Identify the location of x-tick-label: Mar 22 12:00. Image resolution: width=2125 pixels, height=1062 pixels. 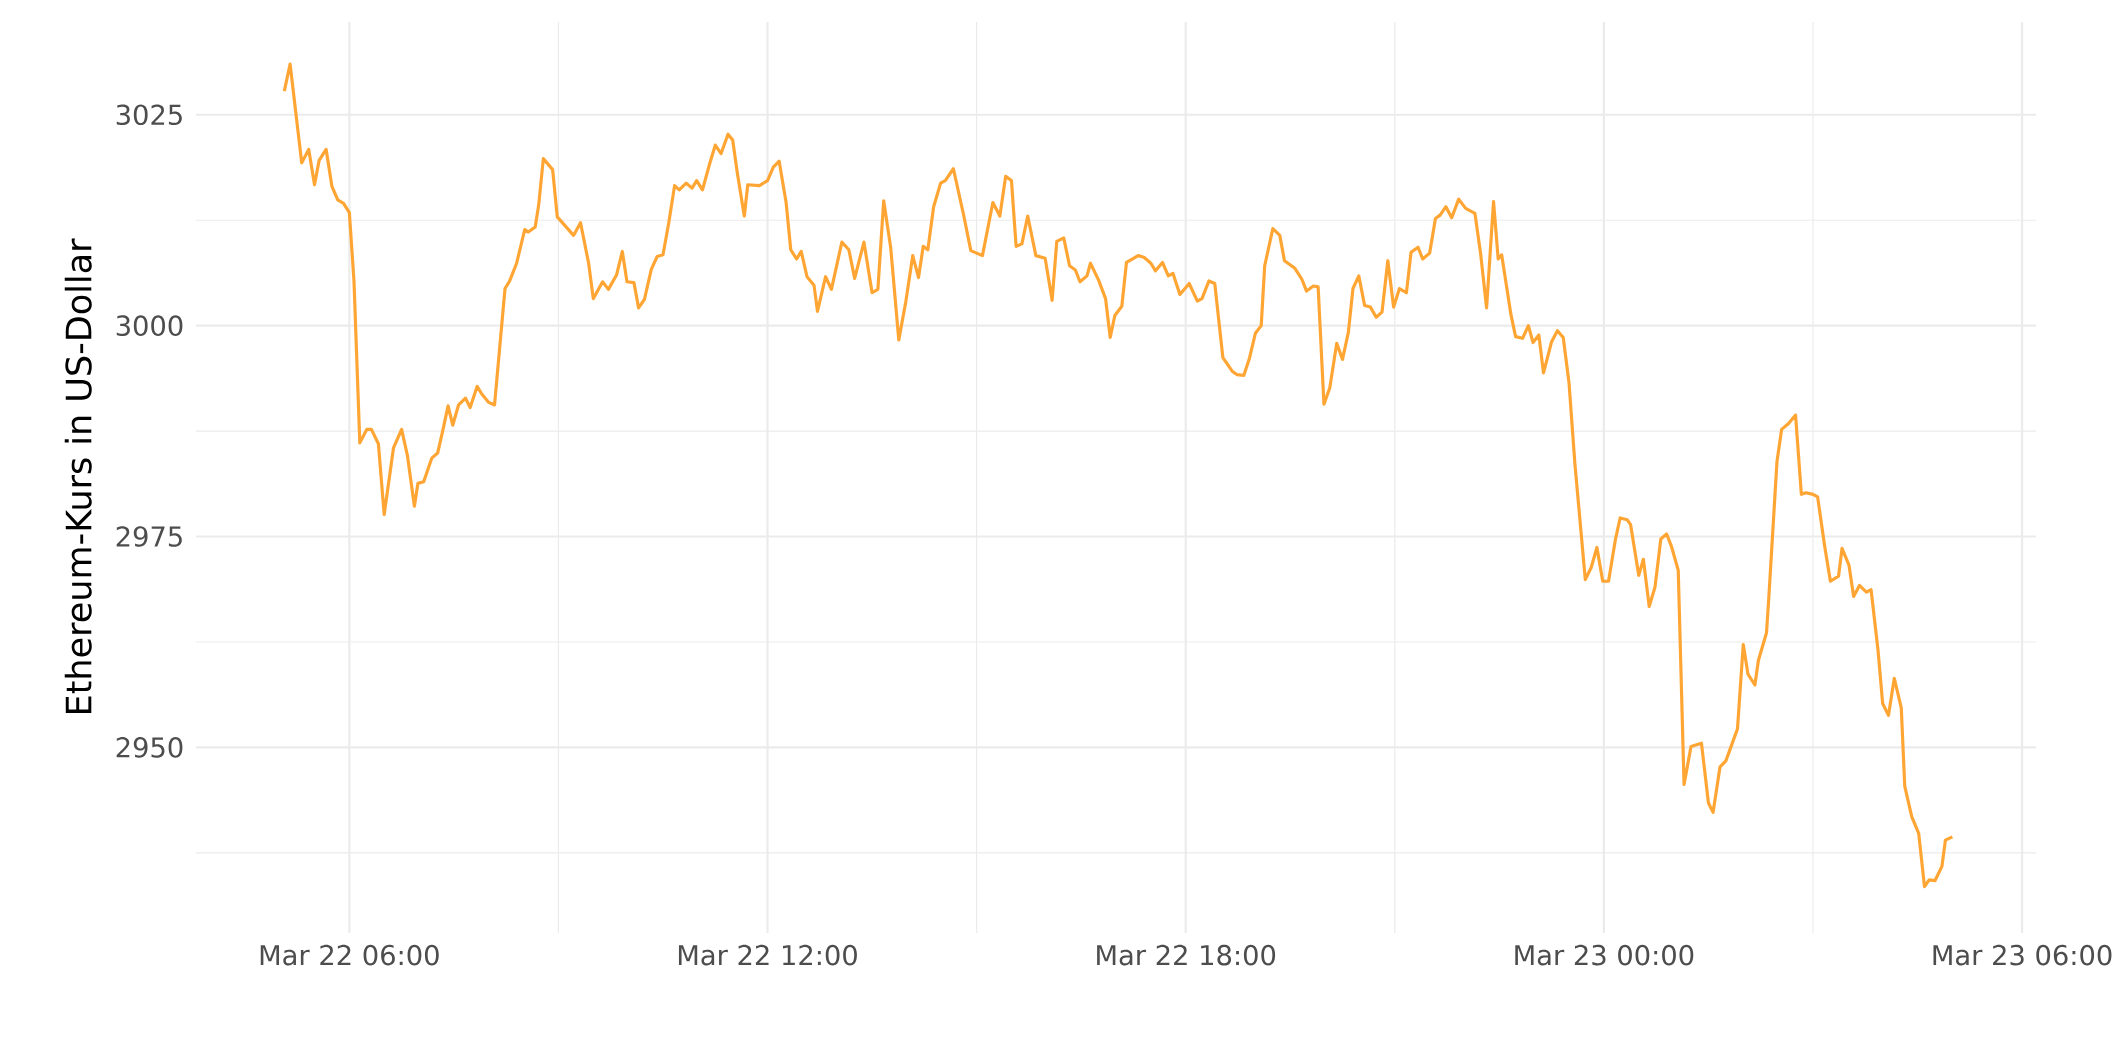
(767, 955).